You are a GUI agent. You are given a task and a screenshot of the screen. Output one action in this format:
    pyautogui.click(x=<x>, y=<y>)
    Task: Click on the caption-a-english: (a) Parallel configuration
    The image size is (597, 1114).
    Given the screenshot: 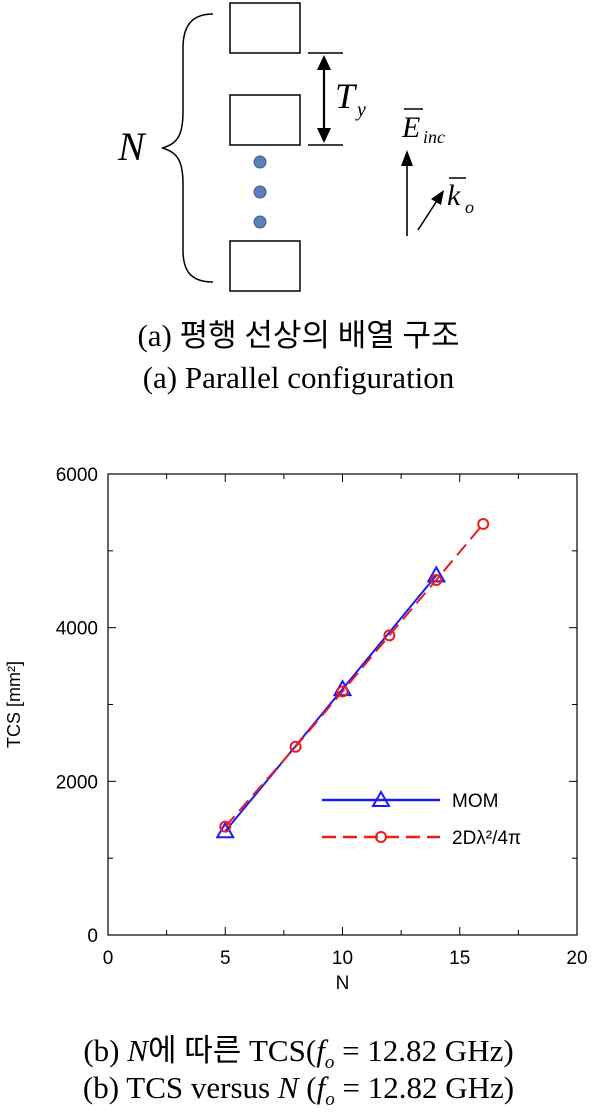 What is the action you would take?
    pyautogui.click(x=298, y=377)
    